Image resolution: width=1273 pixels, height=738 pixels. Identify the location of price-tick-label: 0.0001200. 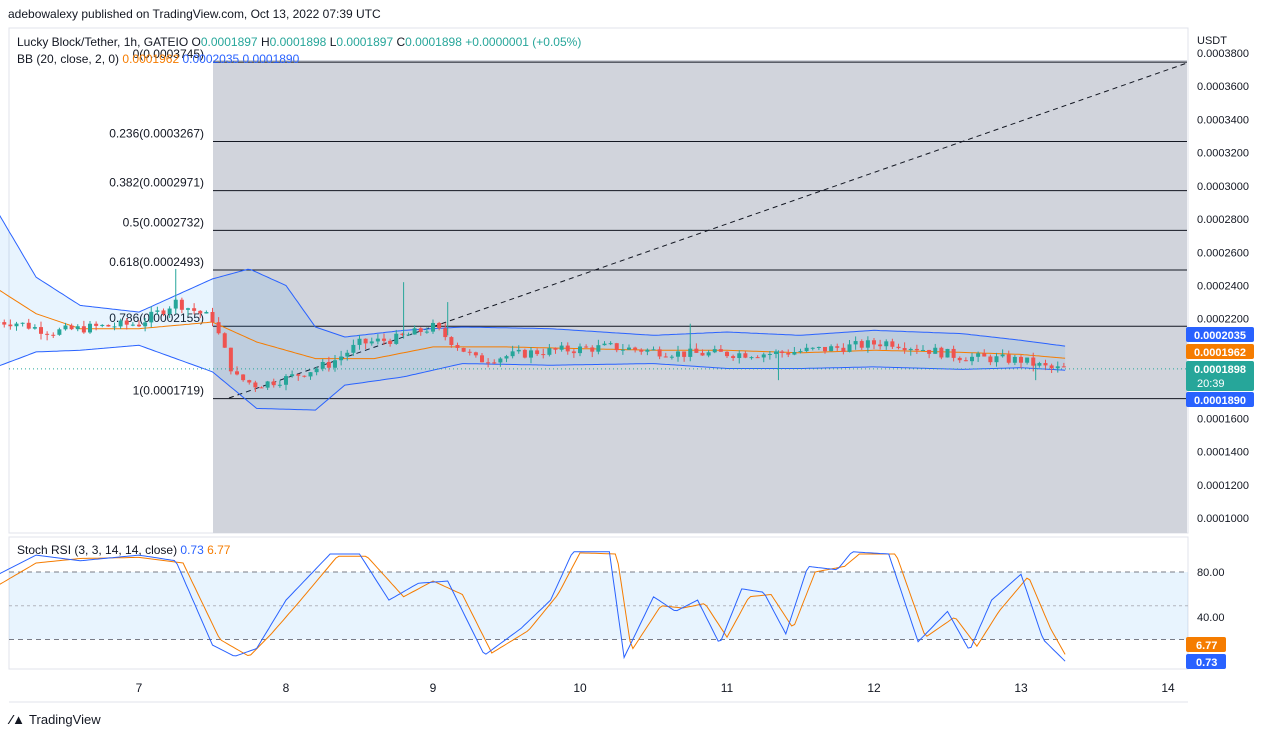
(1223, 486).